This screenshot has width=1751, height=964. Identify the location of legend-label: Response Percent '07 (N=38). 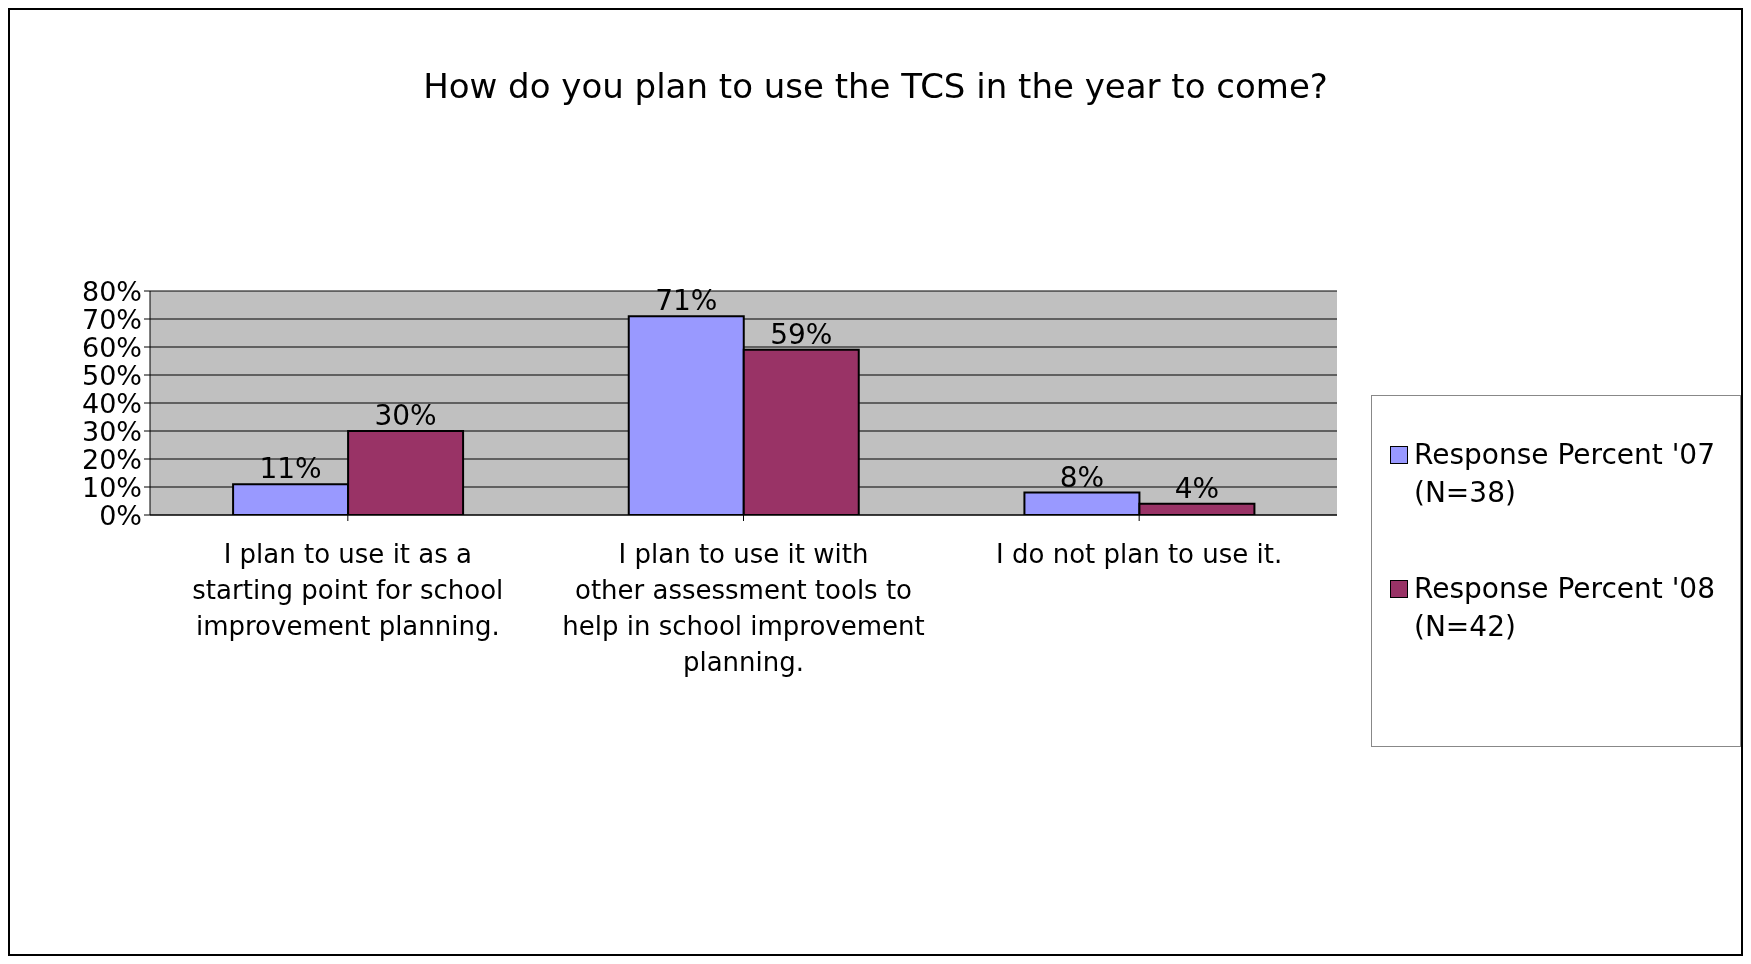
(1565, 474).